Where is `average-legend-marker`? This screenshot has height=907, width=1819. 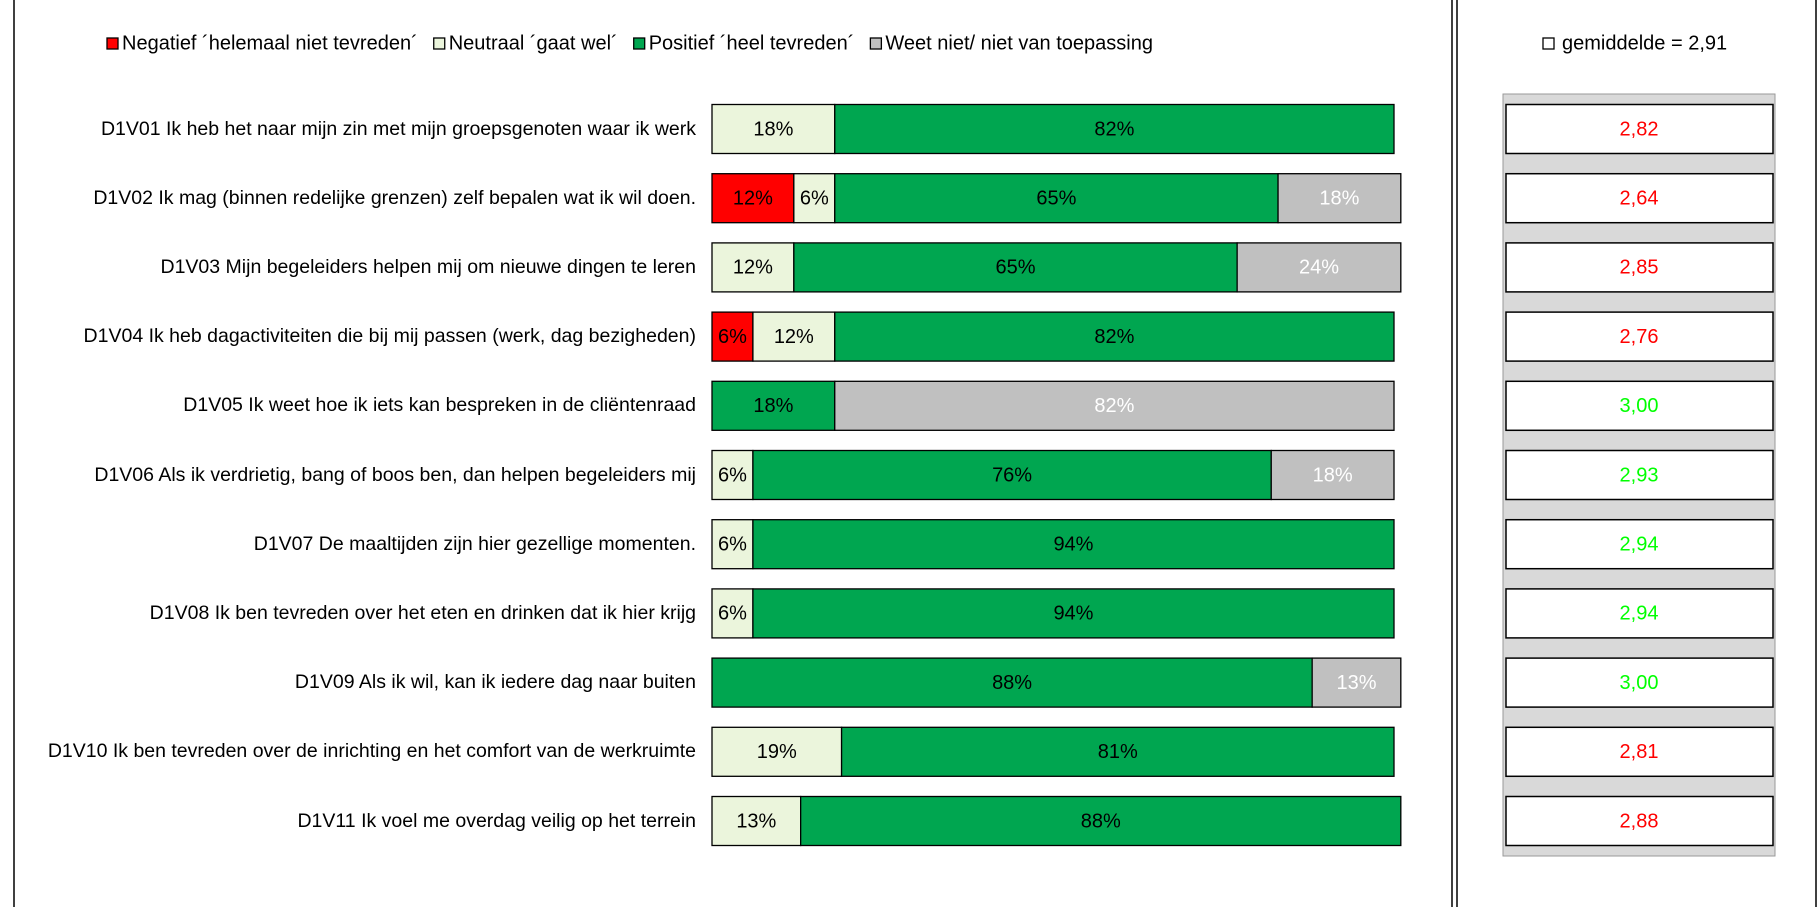
average-legend-marker is located at coordinates (1548, 43).